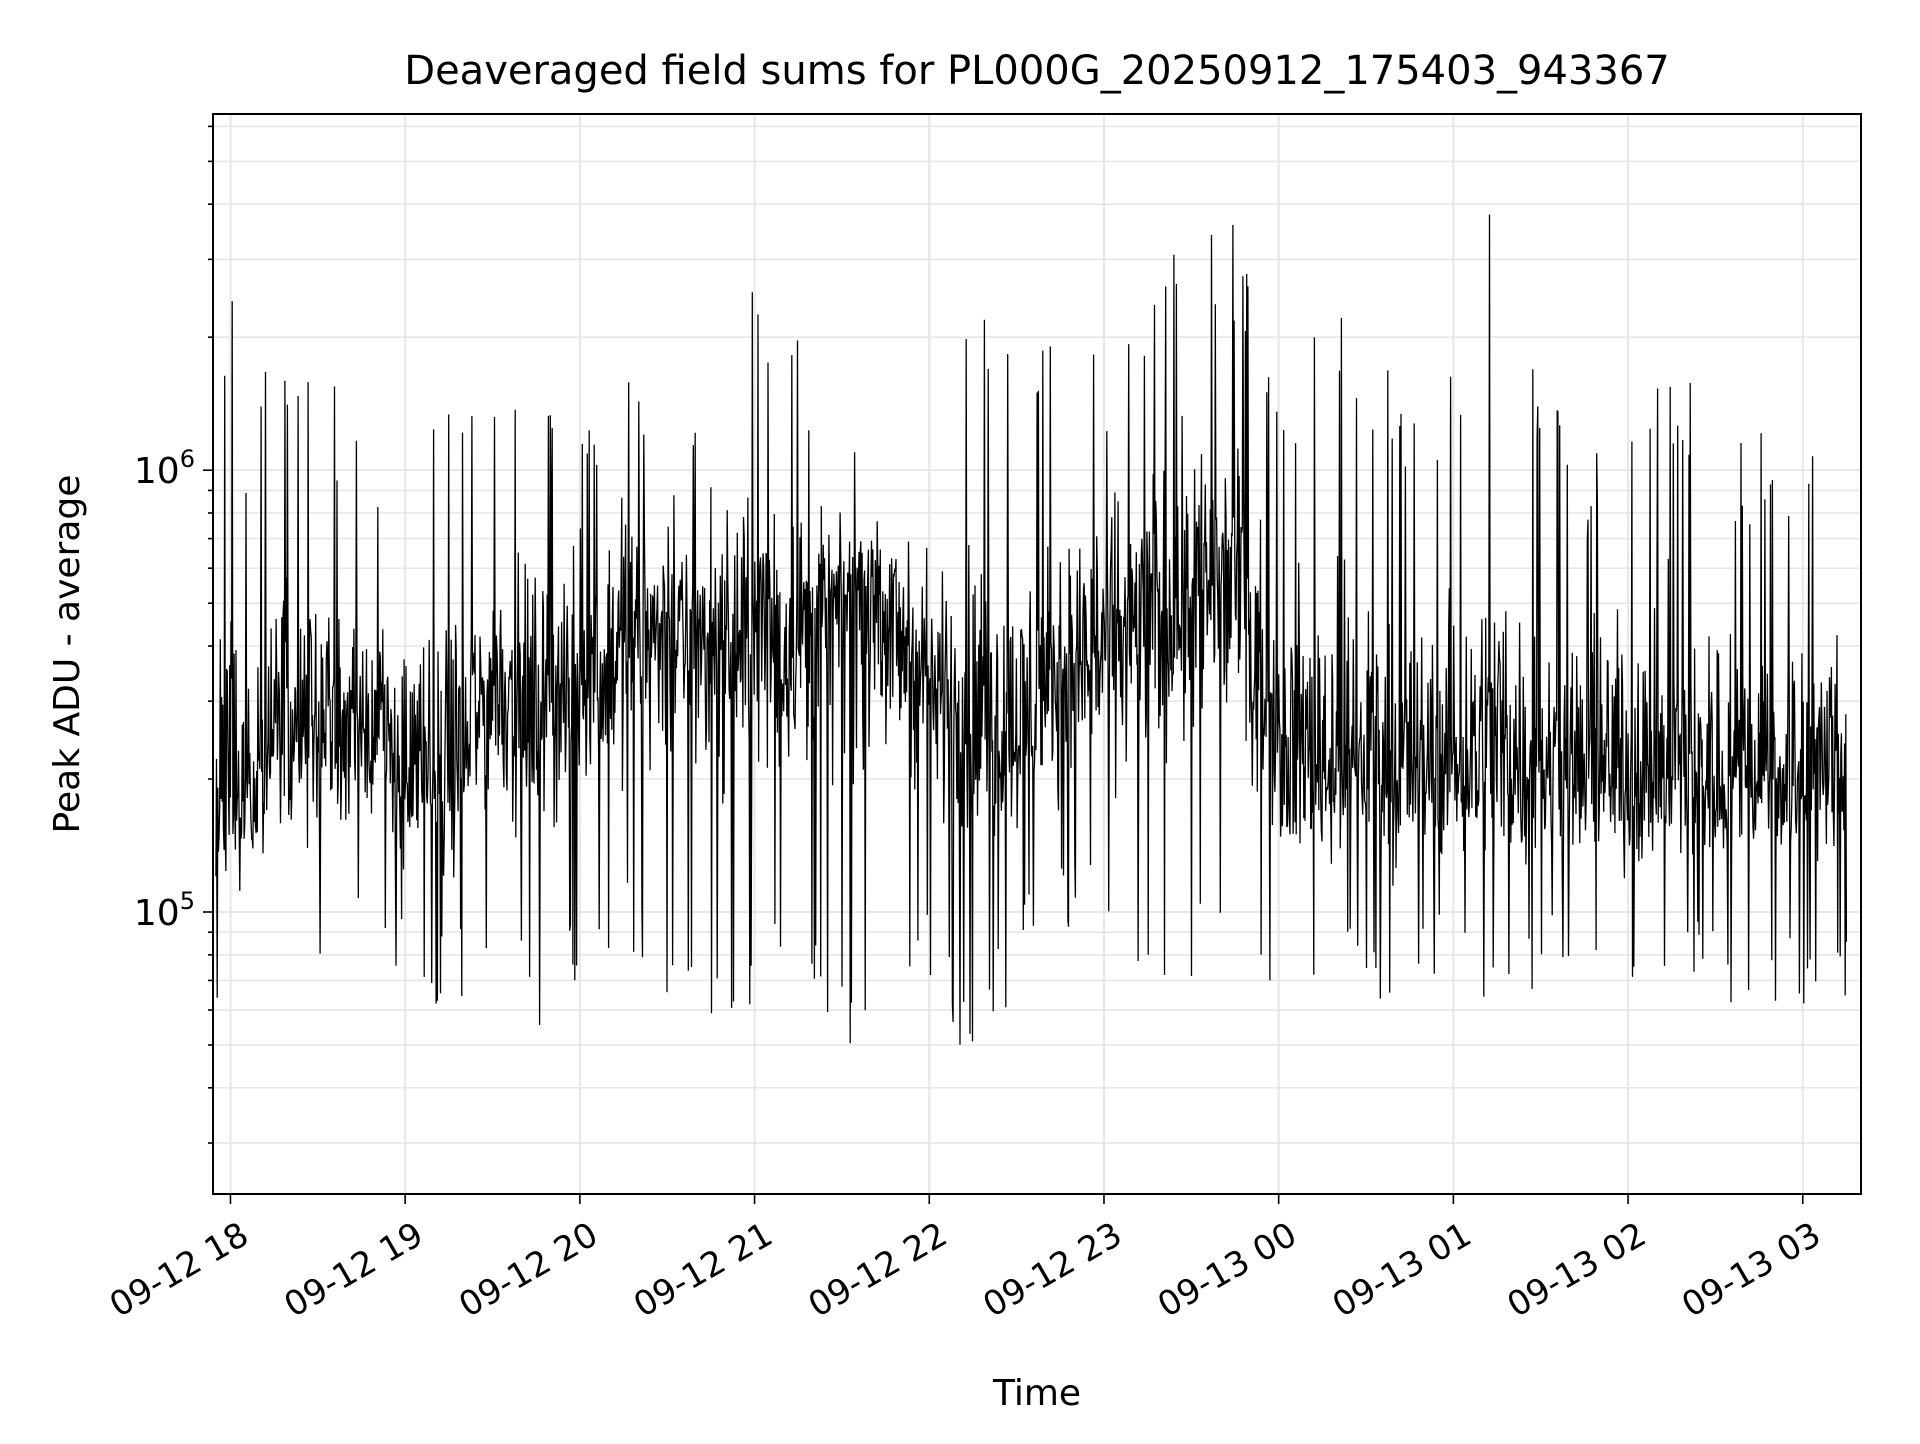 The width and height of the screenshot is (1920, 1444). What do you see at coordinates (878, 1270) in the screenshot?
I see `x-tick-label: 09-12 22` at bounding box center [878, 1270].